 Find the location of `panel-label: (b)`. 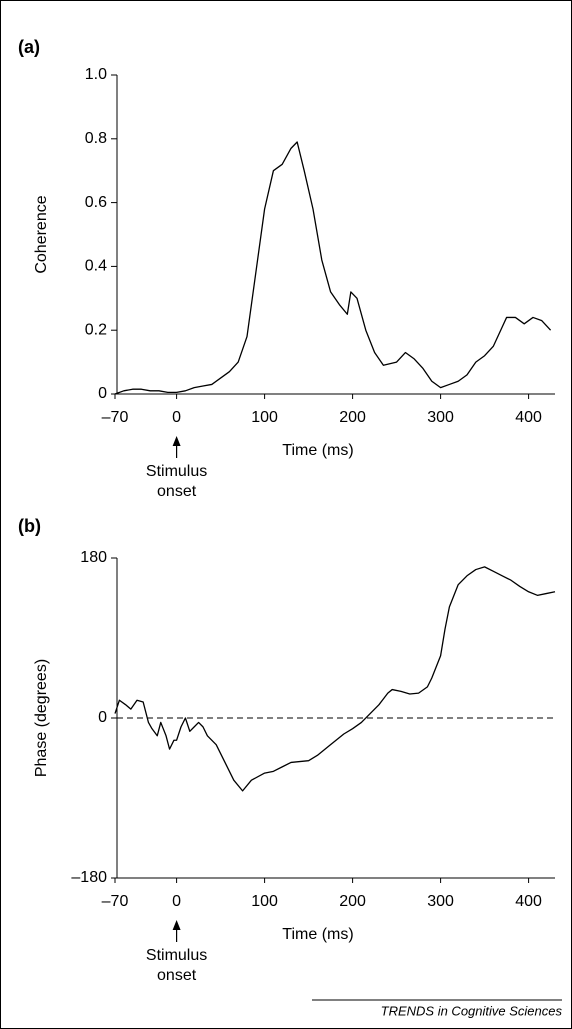

panel-label: (b) is located at coordinates (29, 526).